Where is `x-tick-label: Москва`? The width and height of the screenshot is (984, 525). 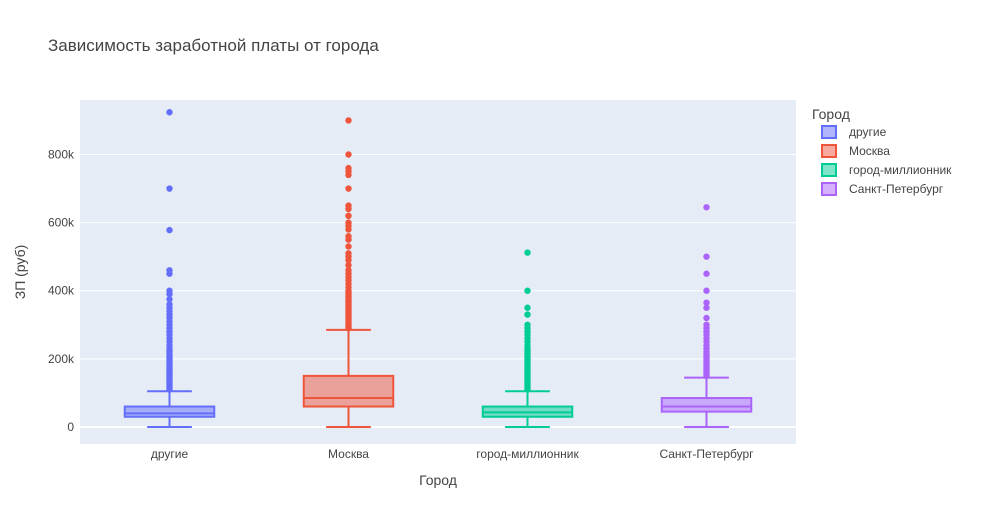
x-tick-label: Москва is located at coordinates (348, 454).